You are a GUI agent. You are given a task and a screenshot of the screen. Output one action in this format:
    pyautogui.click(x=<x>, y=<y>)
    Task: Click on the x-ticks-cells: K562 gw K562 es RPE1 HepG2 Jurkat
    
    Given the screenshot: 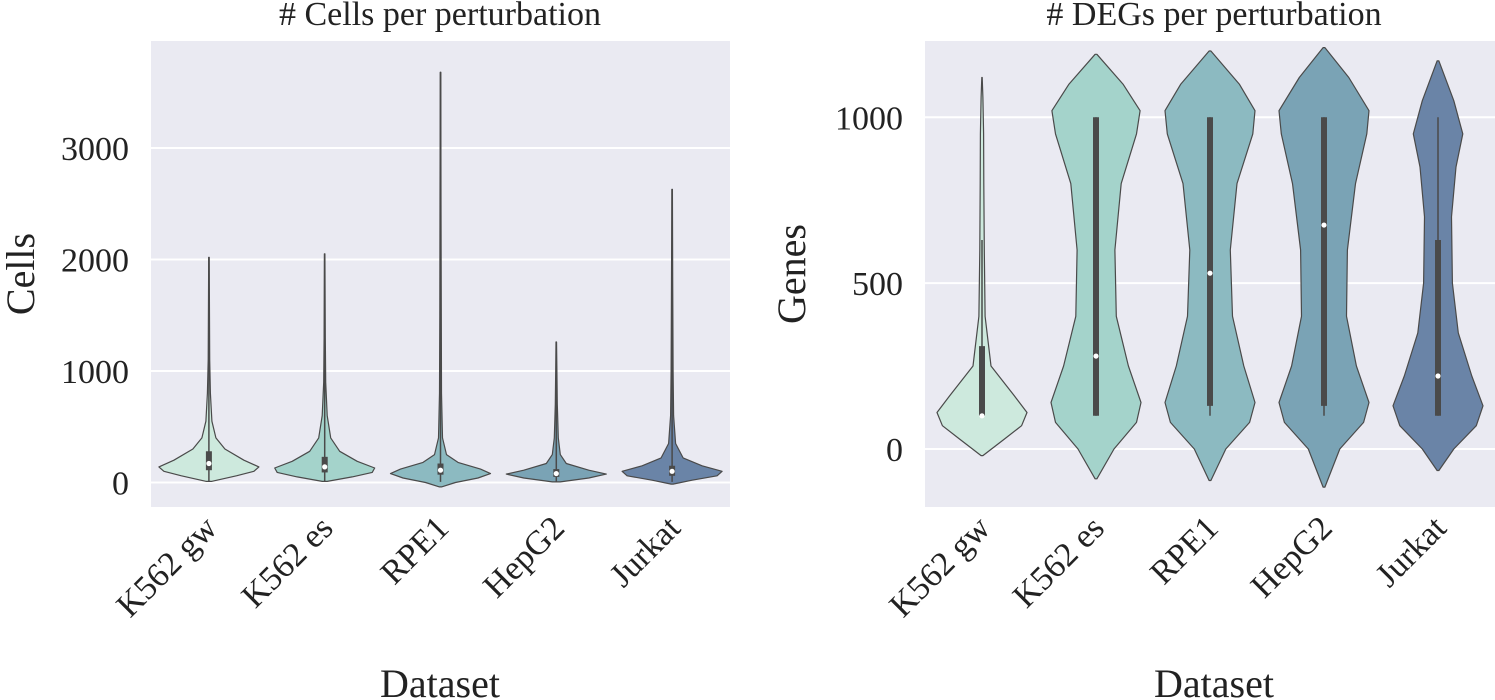 What is the action you would take?
    pyautogui.click(x=399, y=566)
    